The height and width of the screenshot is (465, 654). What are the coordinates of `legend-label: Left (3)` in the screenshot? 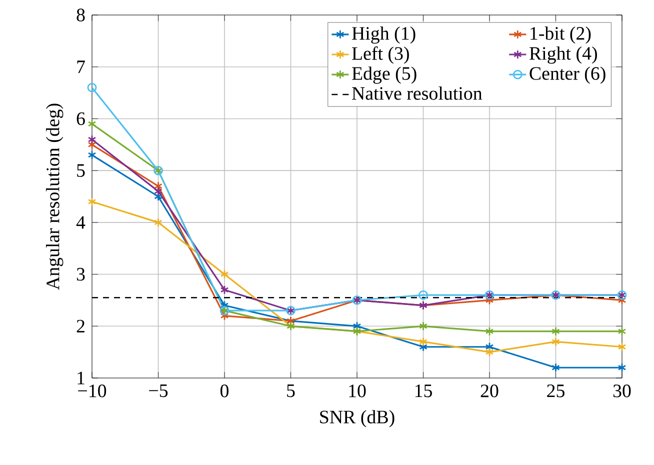 It's located at (380, 55).